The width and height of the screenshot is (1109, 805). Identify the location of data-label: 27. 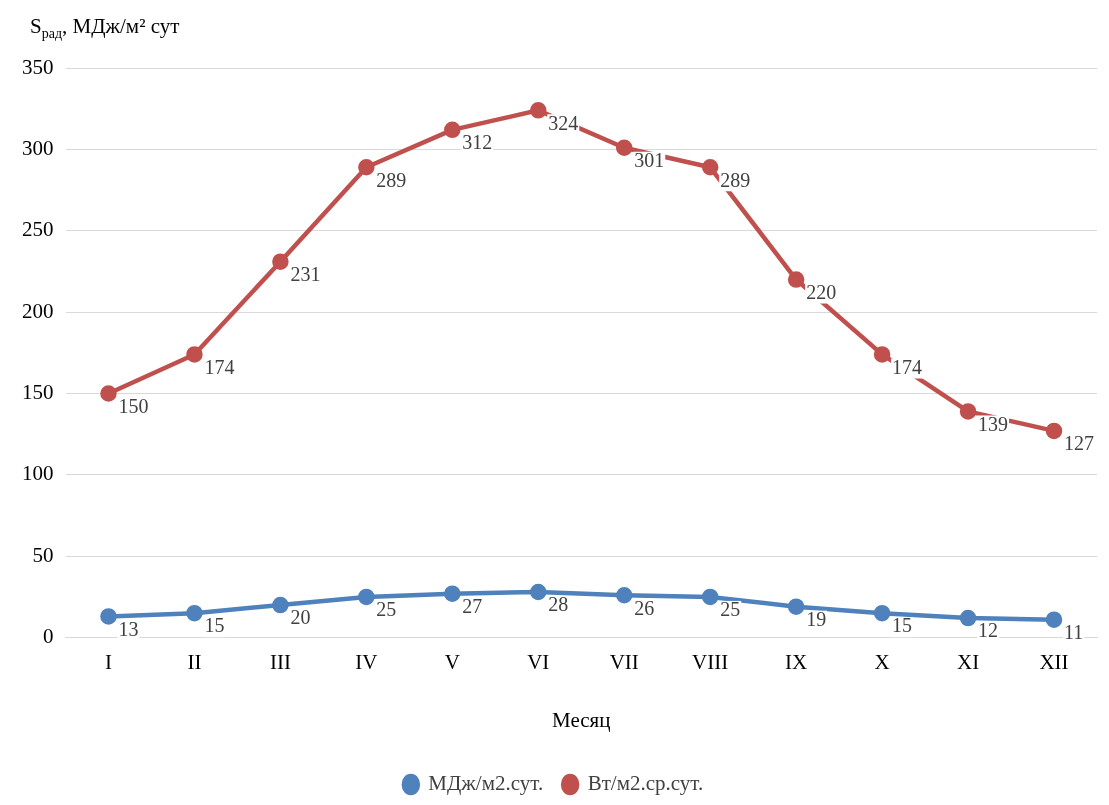
(472, 605).